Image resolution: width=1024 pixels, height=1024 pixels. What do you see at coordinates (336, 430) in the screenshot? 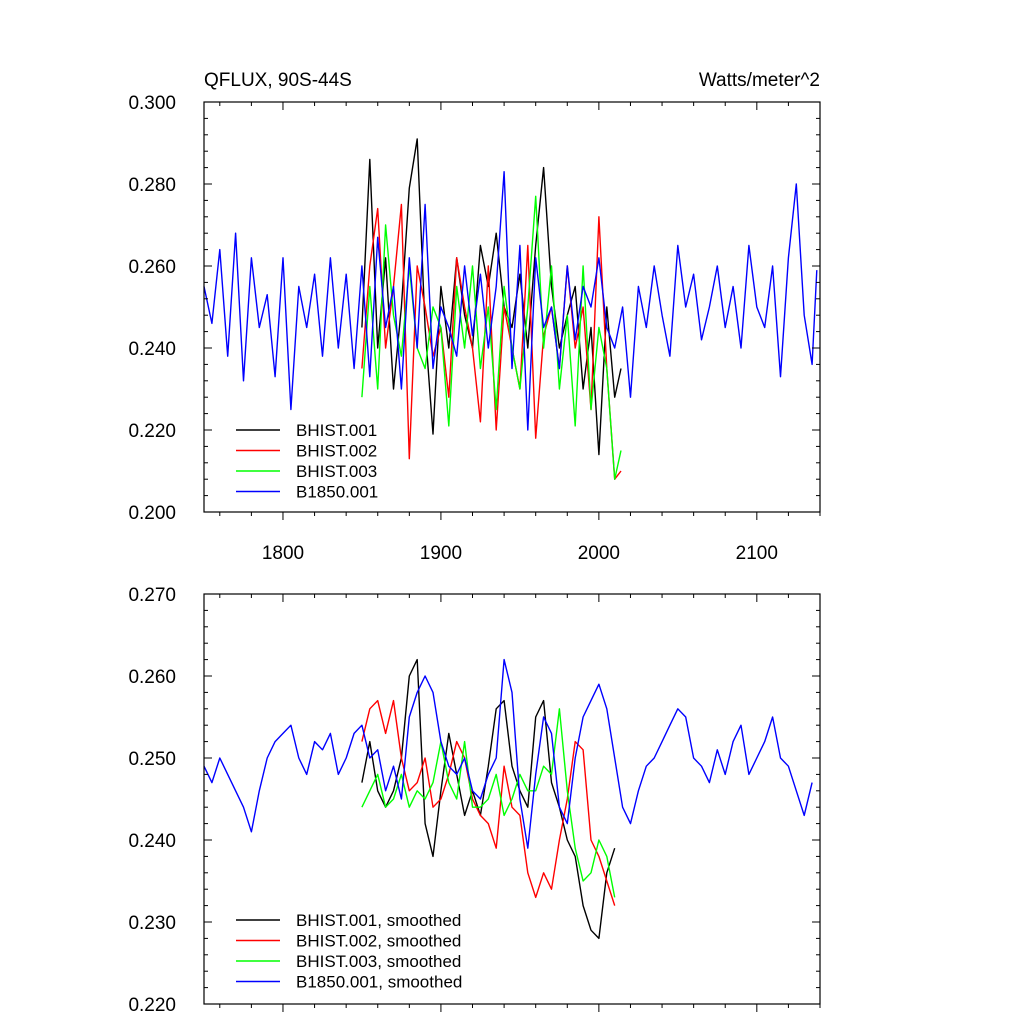
I see `legend-label: BHIST.001` at bounding box center [336, 430].